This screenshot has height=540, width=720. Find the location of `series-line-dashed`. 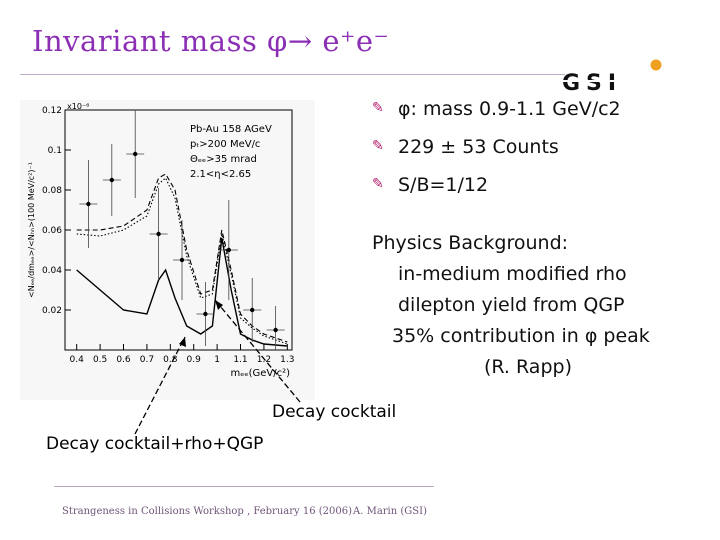

series-line-dashed is located at coordinates (182, 258).